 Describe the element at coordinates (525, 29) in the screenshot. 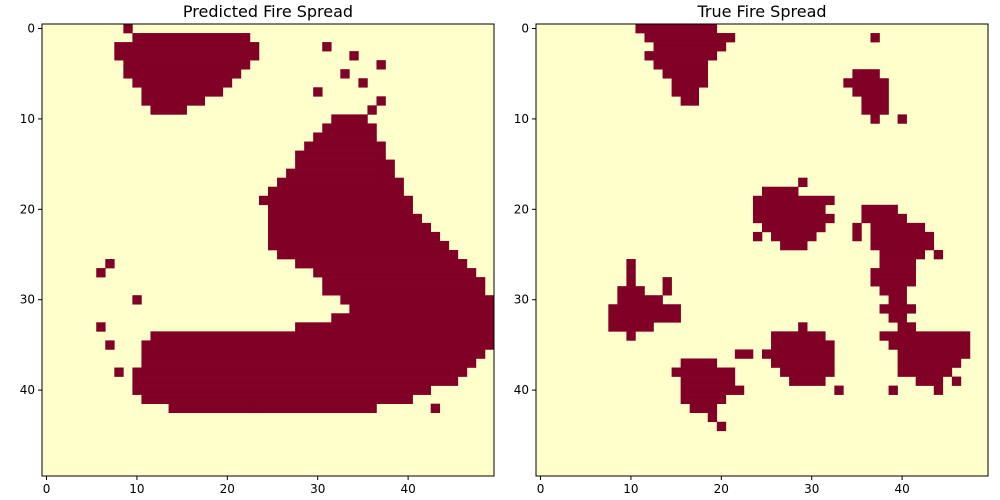

I see `y-tick-label: 0` at that location.